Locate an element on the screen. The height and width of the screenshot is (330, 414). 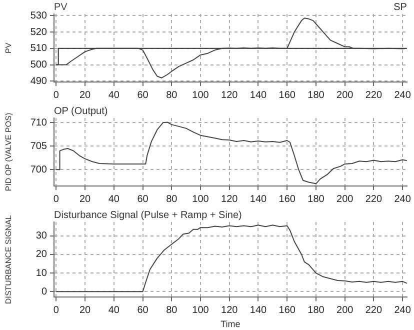
y-axis-title: PV is located at coordinates (9, 48).